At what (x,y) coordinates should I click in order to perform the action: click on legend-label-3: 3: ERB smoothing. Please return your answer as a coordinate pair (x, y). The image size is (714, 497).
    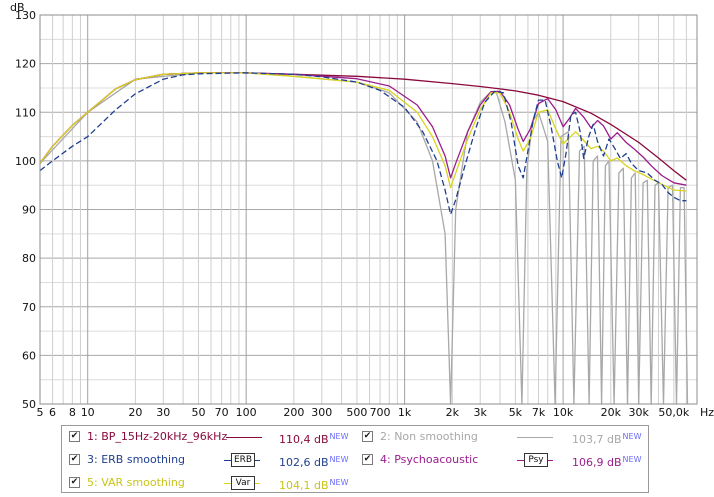
    Looking at the image, I should click on (136, 459).